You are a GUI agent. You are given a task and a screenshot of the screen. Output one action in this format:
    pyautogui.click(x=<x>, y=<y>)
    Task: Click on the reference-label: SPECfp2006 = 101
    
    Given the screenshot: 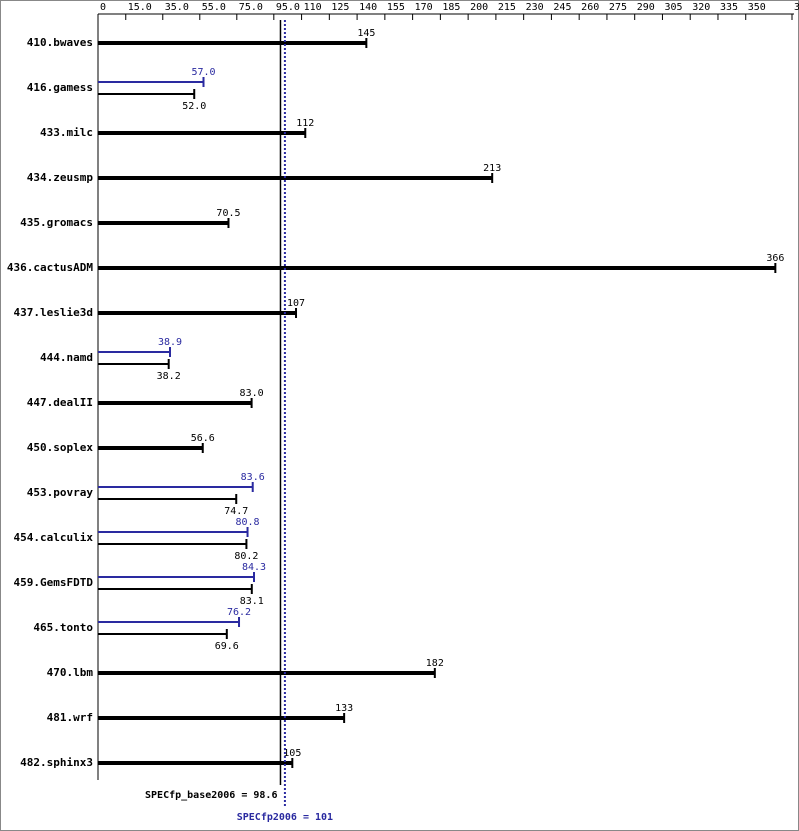 What is the action you would take?
    pyautogui.click(x=285, y=817)
    